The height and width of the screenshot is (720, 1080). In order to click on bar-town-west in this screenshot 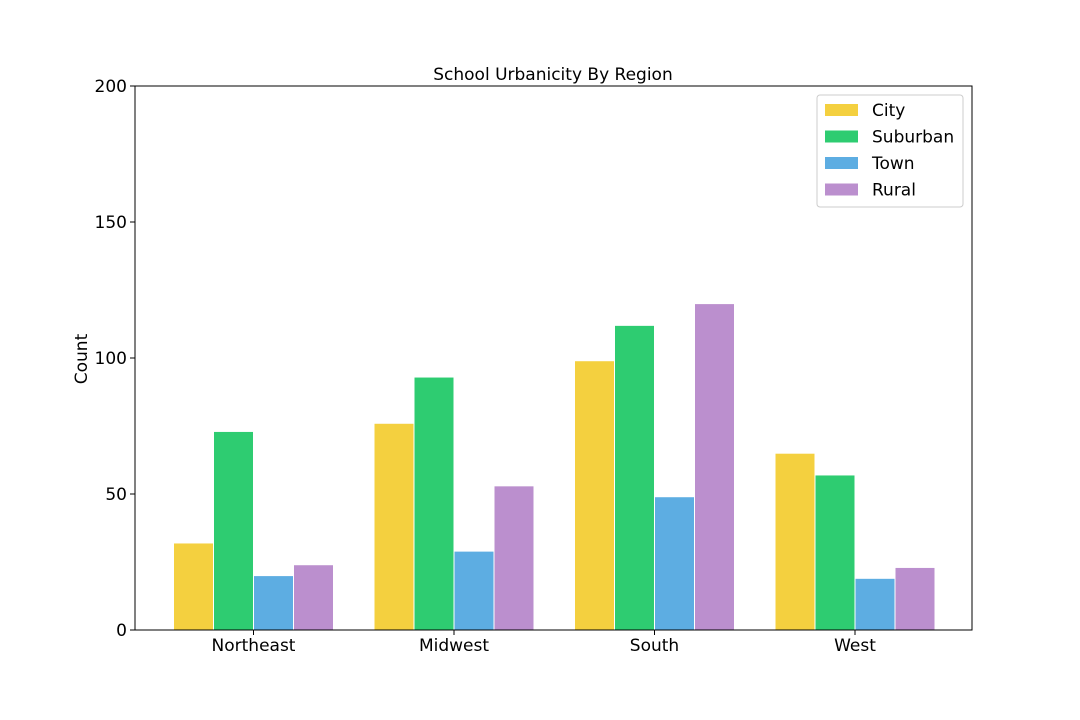, I will do `click(875, 604)`.